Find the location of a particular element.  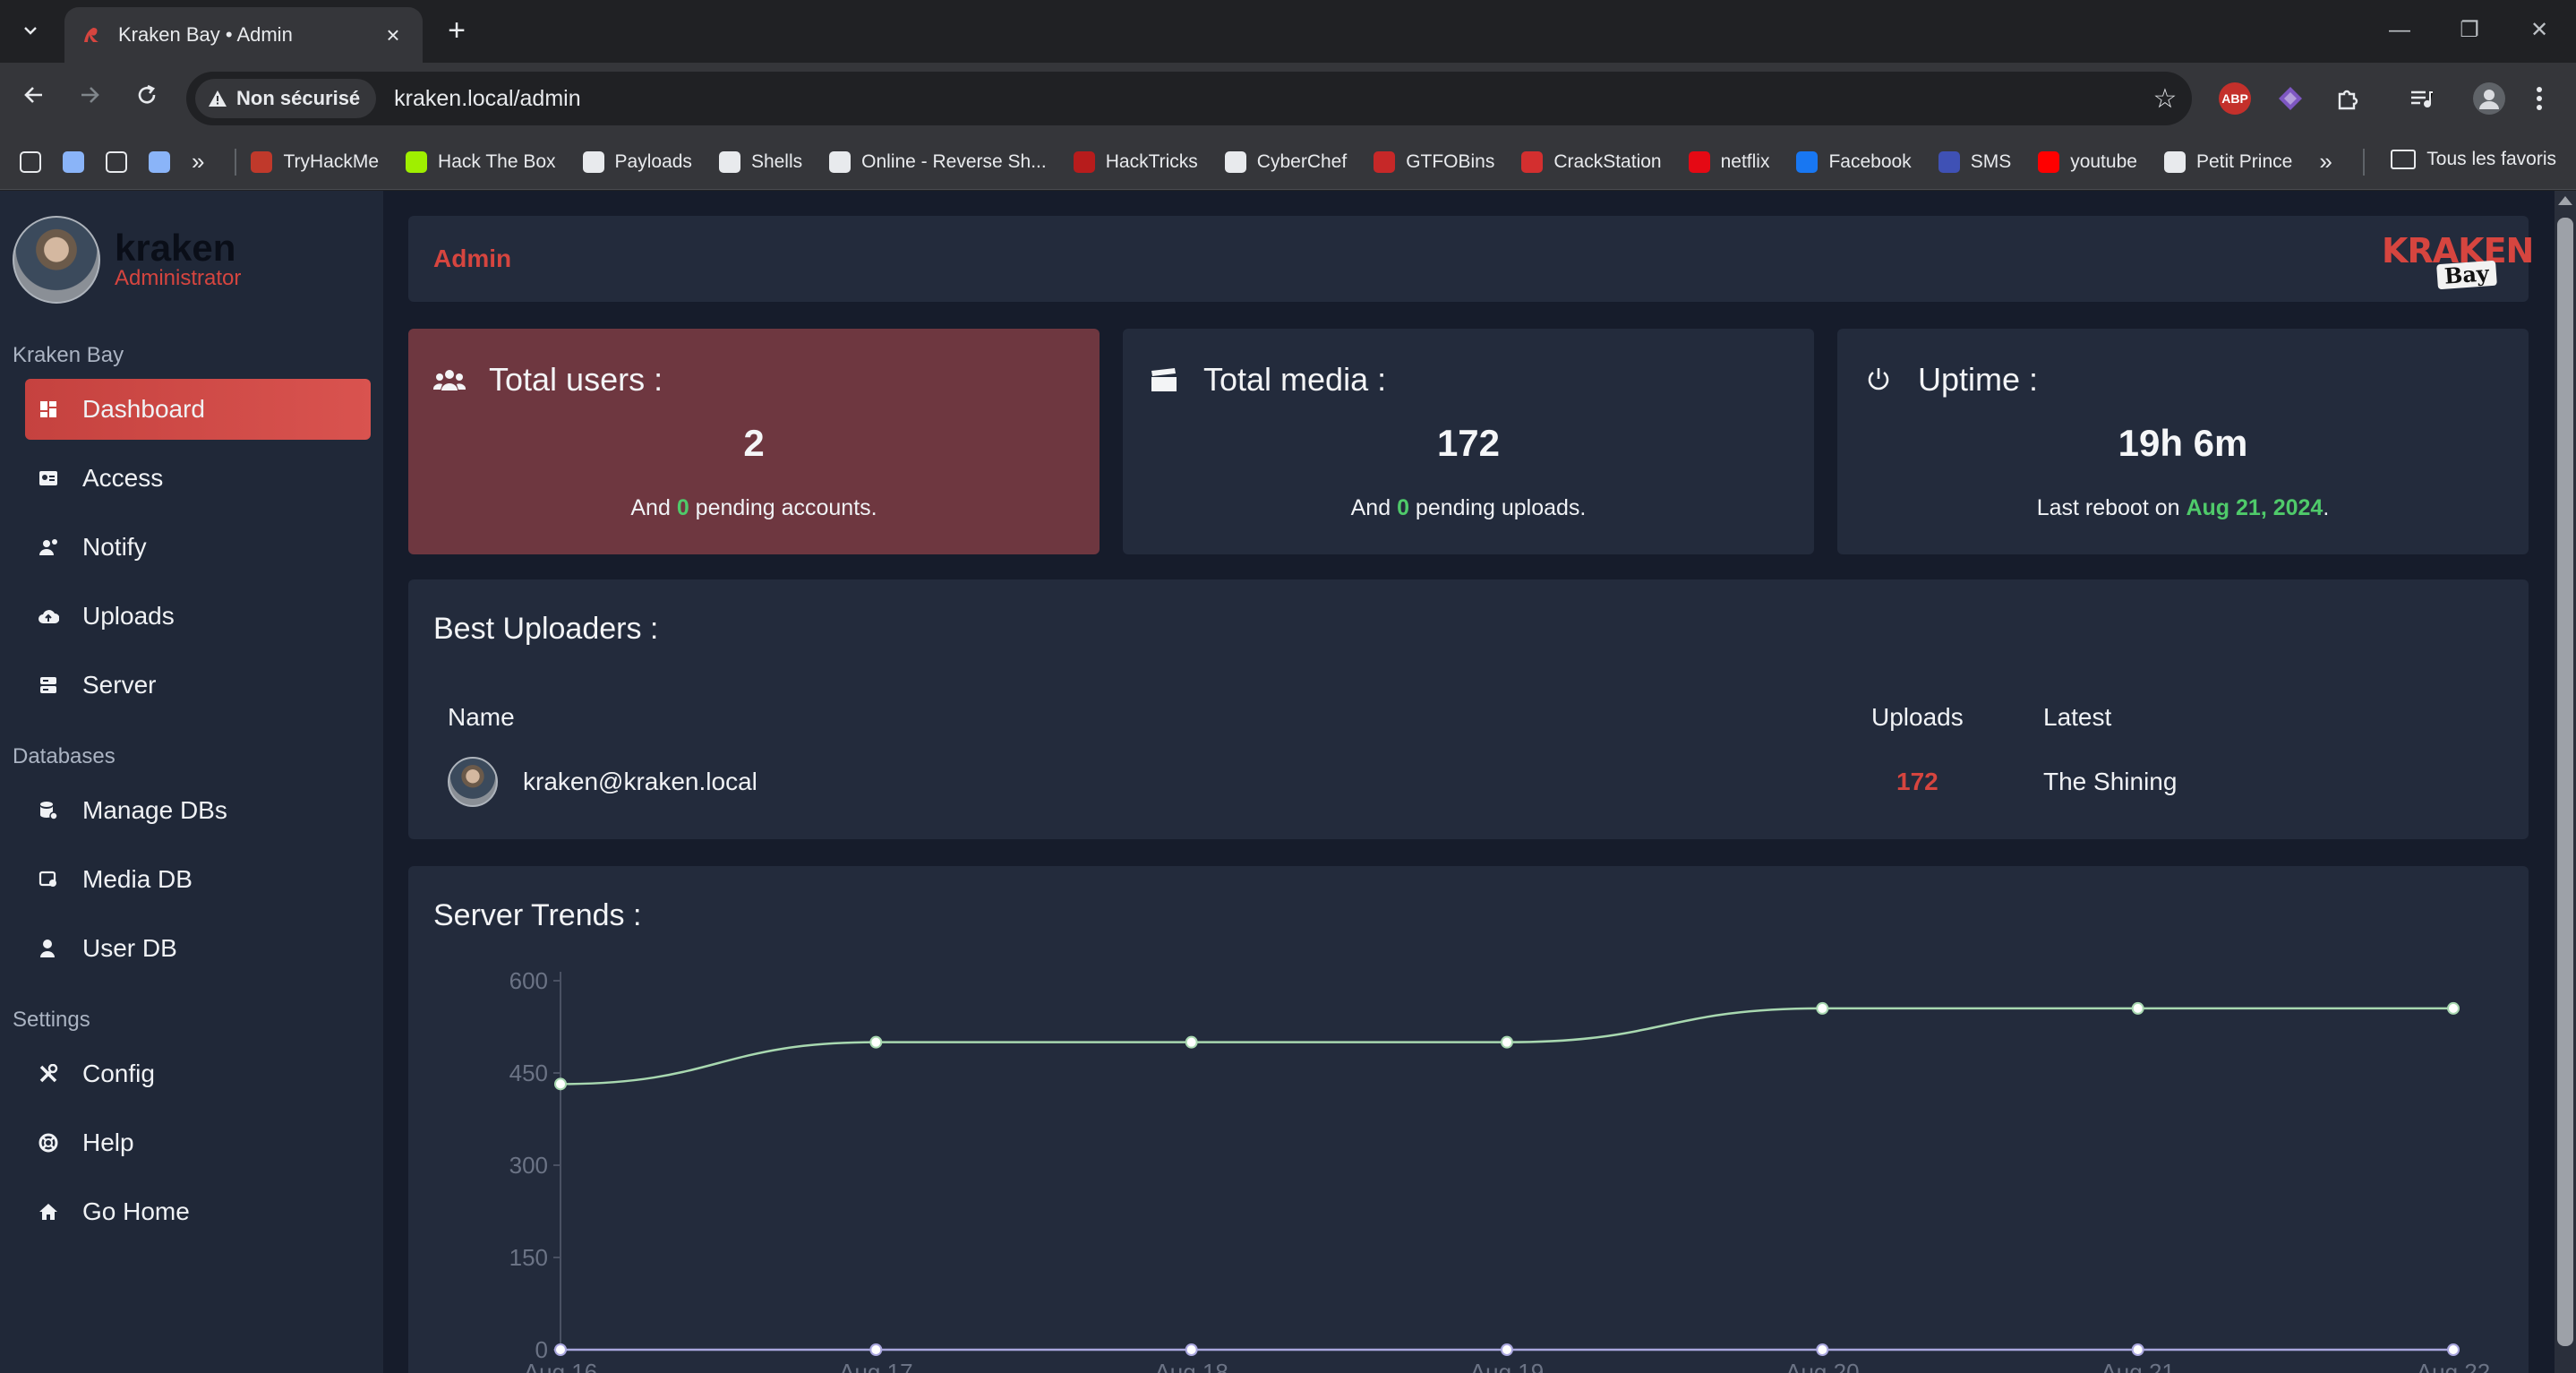

user-profile: kraken Administrator is located at coordinates (127, 260).